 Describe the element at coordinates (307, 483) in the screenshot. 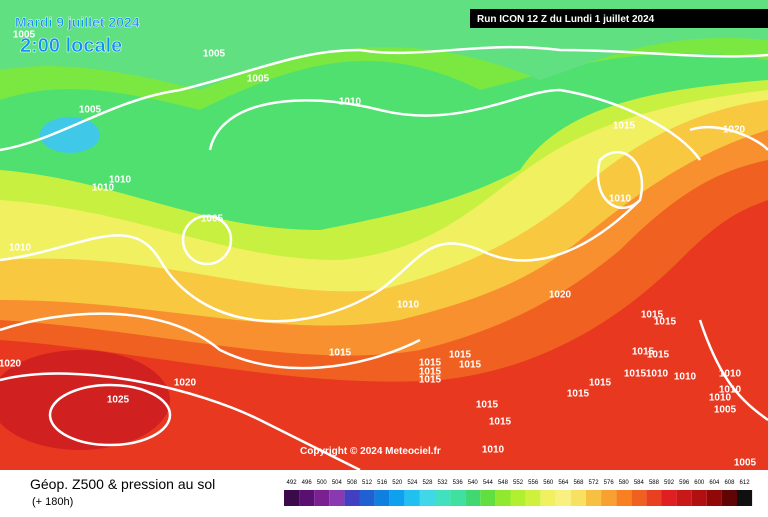

I see `colorbar-tick-label: 496` at that location.